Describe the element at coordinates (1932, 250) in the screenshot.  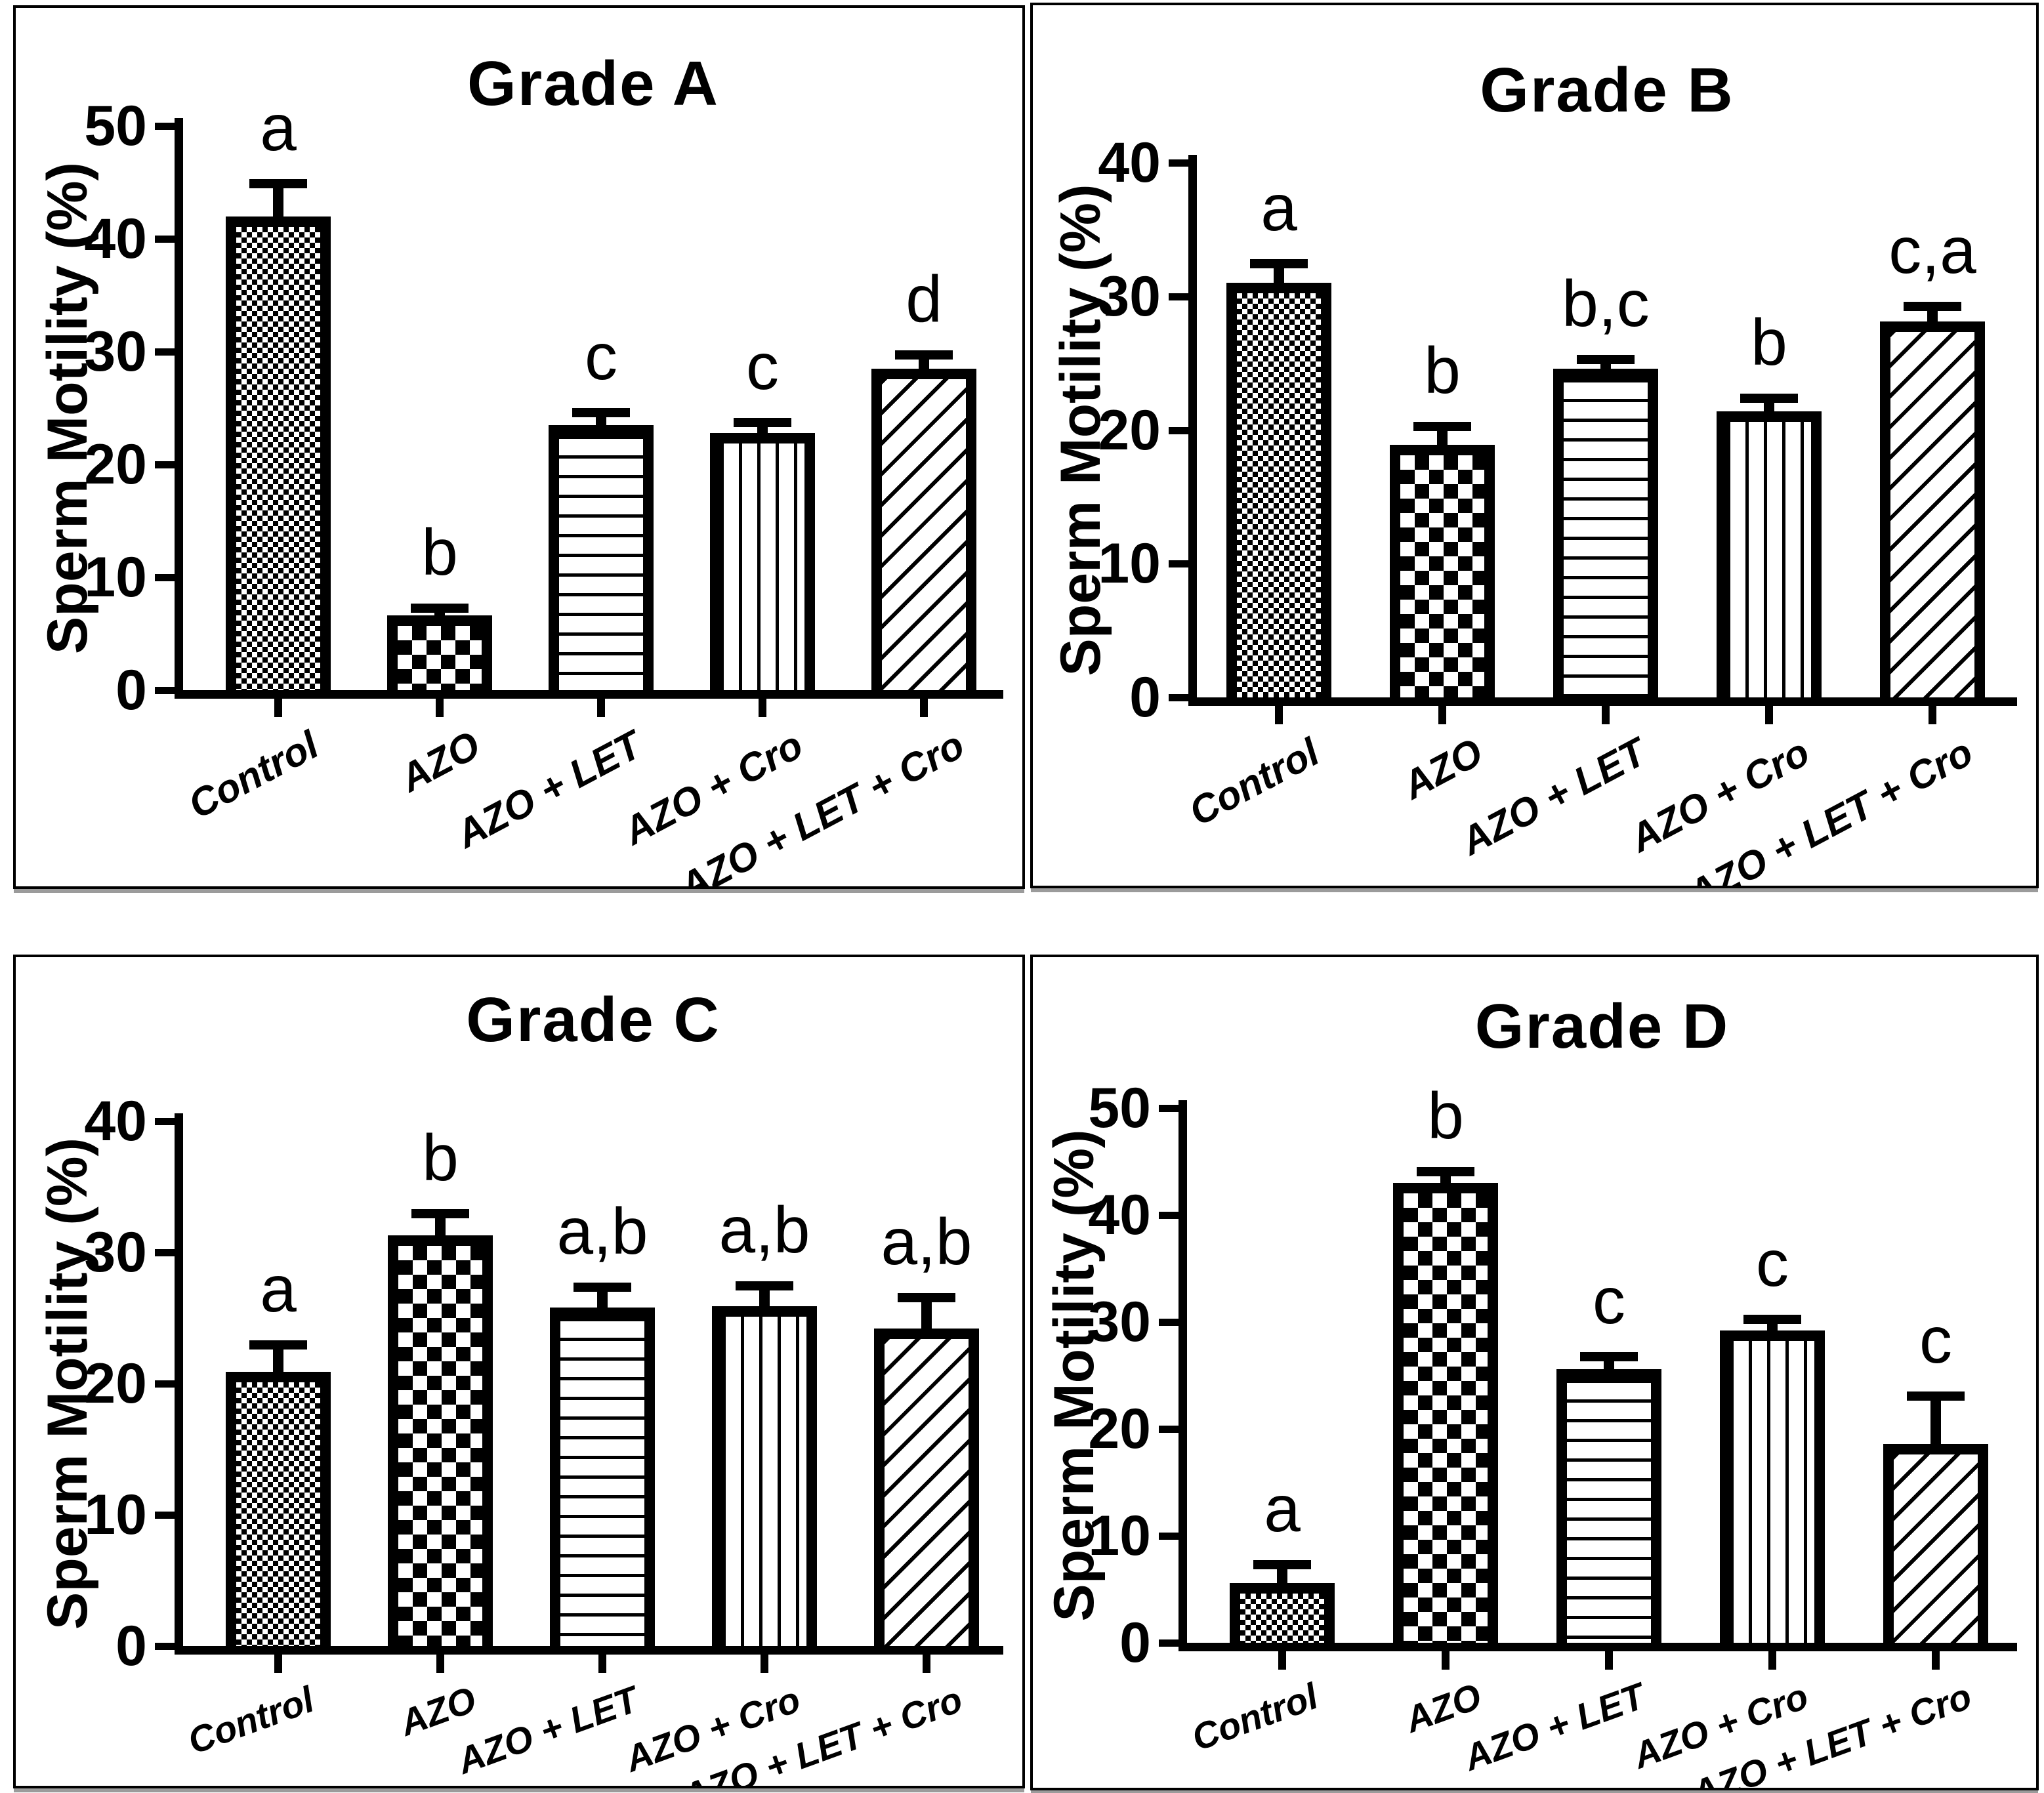
I see `significance-letter: c,a` at that location.